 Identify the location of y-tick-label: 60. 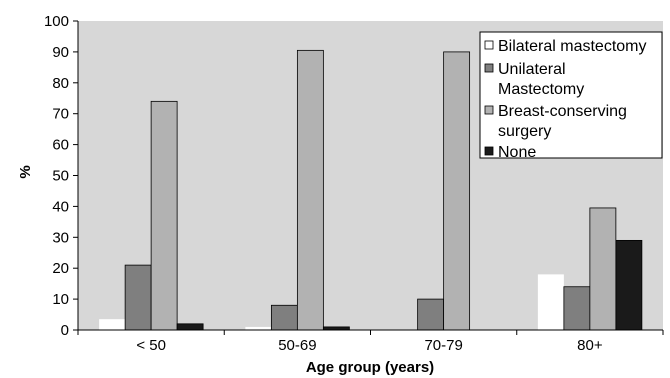
(60, 145).